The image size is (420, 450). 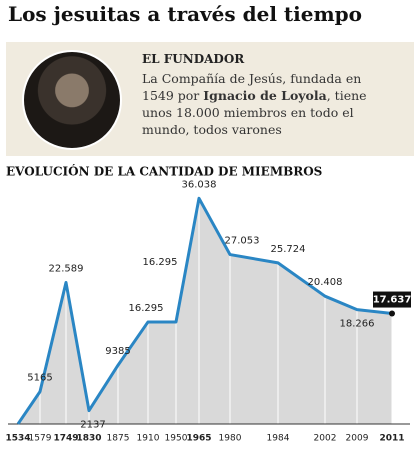 What do you see at coordinates (148, 439) in the screenshot?
I see `x-tick-label: 1910` at bounding box center [148, 439].